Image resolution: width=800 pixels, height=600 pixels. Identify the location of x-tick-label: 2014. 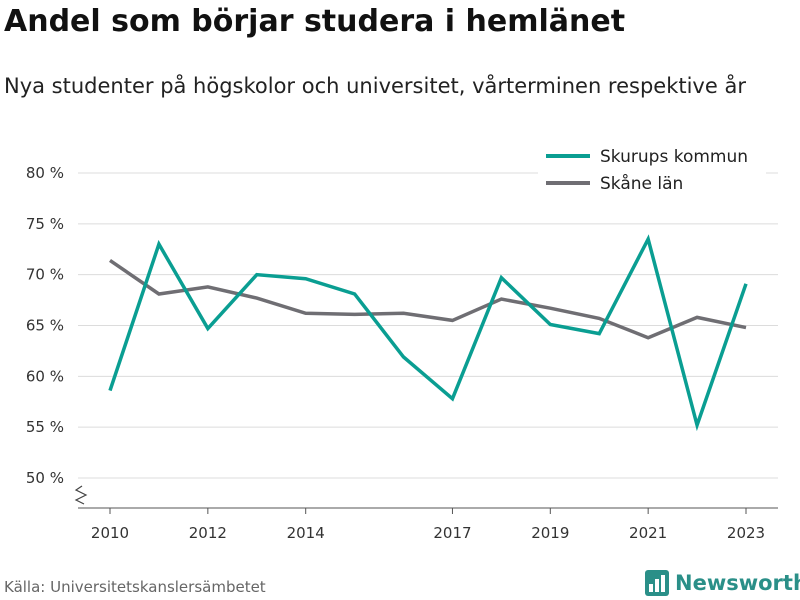
(306, 533).